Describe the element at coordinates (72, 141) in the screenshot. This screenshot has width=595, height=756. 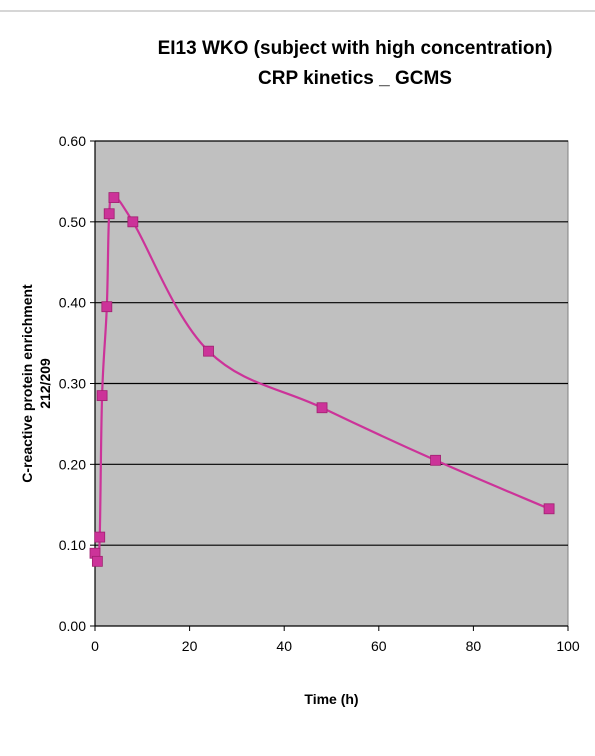
I see `y-tick-label: 0.60` at that location.